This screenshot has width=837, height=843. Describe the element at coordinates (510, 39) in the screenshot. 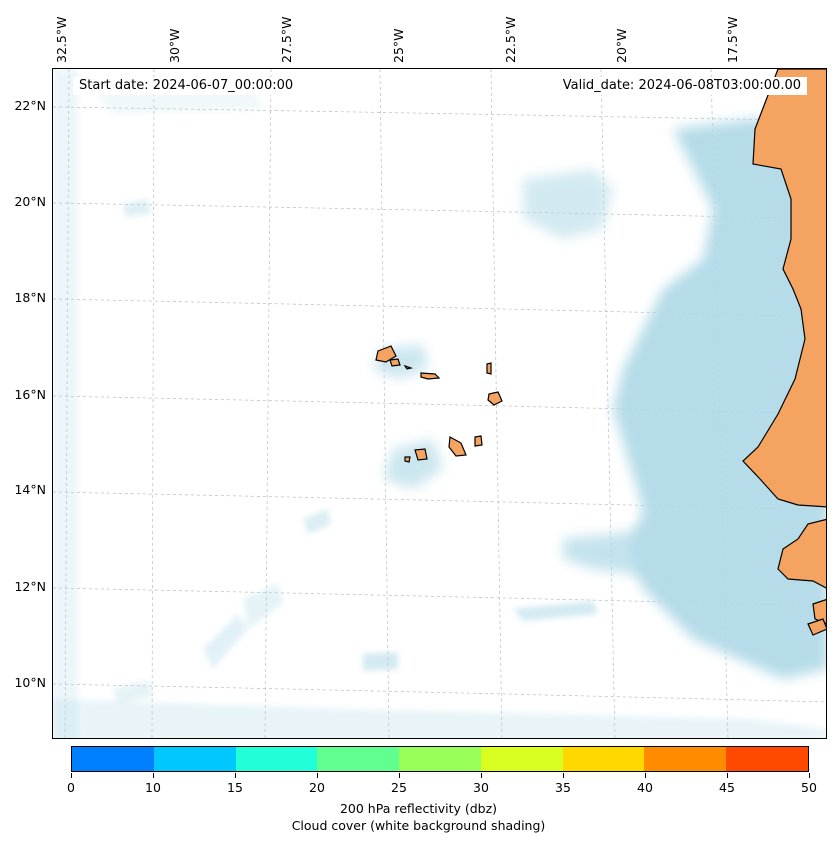

I see `longitude-label: 22.5°W` at that location.